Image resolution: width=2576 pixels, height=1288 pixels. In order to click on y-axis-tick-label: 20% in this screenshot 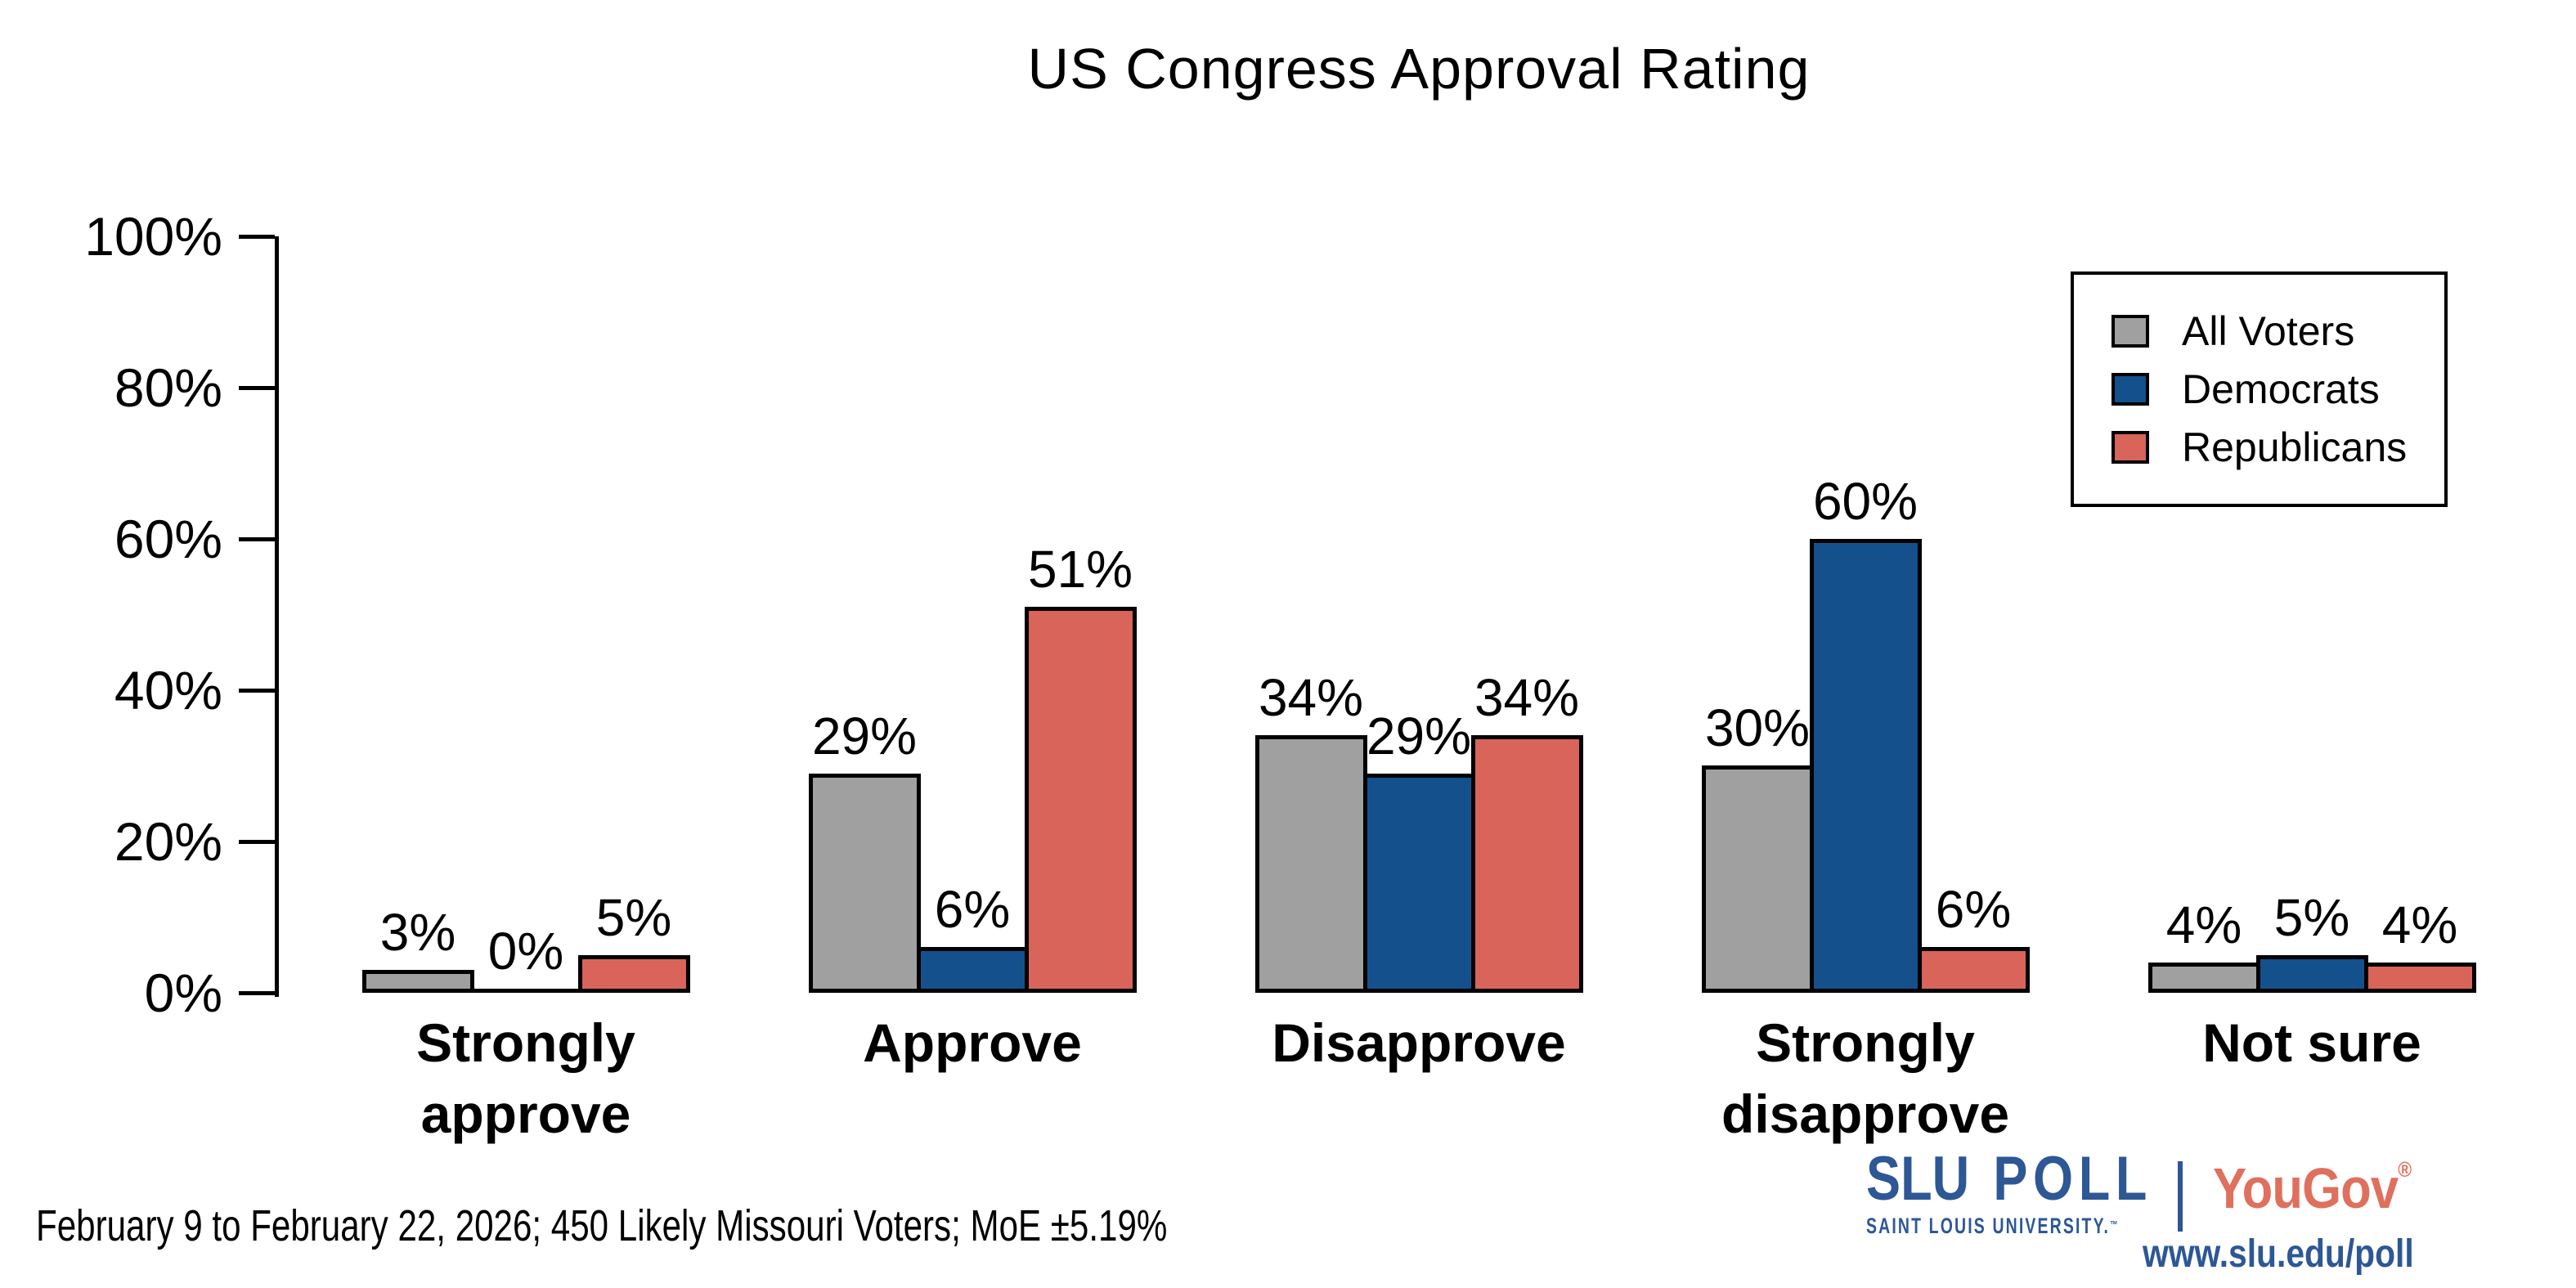, I will do `click(168, 841)`.